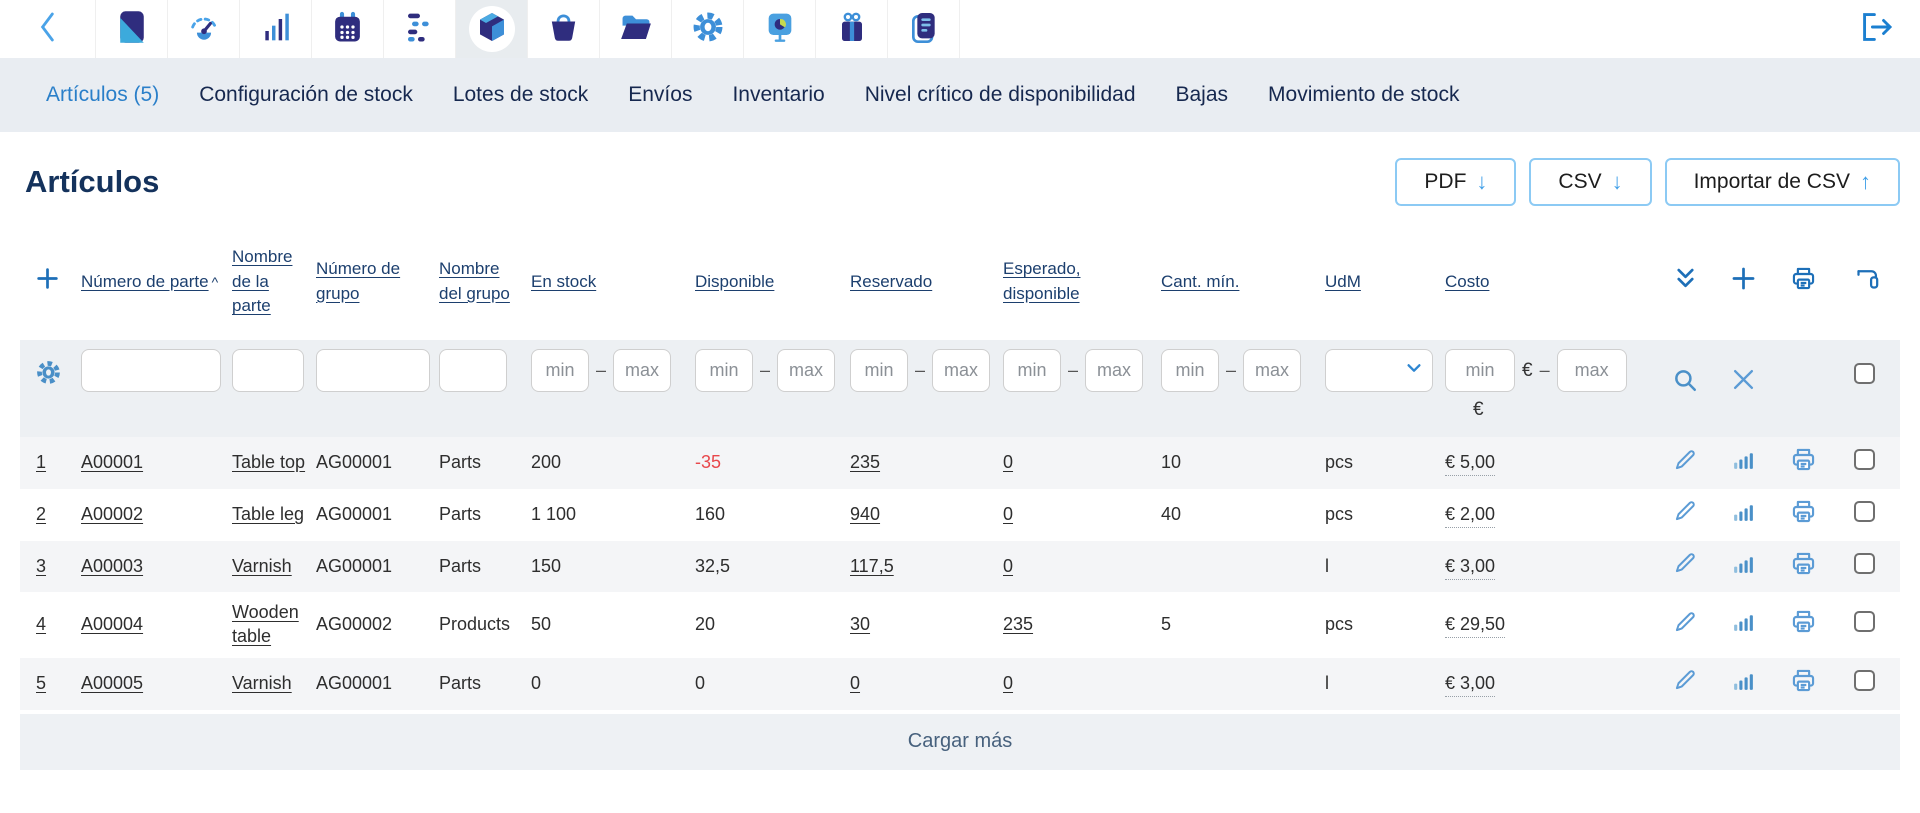 Image resolution: width=1920 pixels, height=813 pixels. I want to click on basket-button, so click(564, 29).